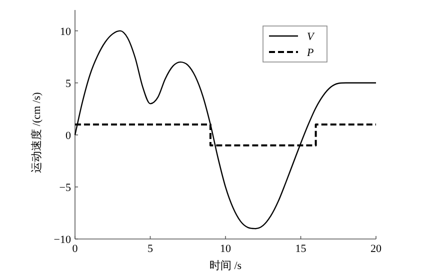 This screenshot has height=277, width=433. I want to click on x-tick-label: 15, so click(301, 249).